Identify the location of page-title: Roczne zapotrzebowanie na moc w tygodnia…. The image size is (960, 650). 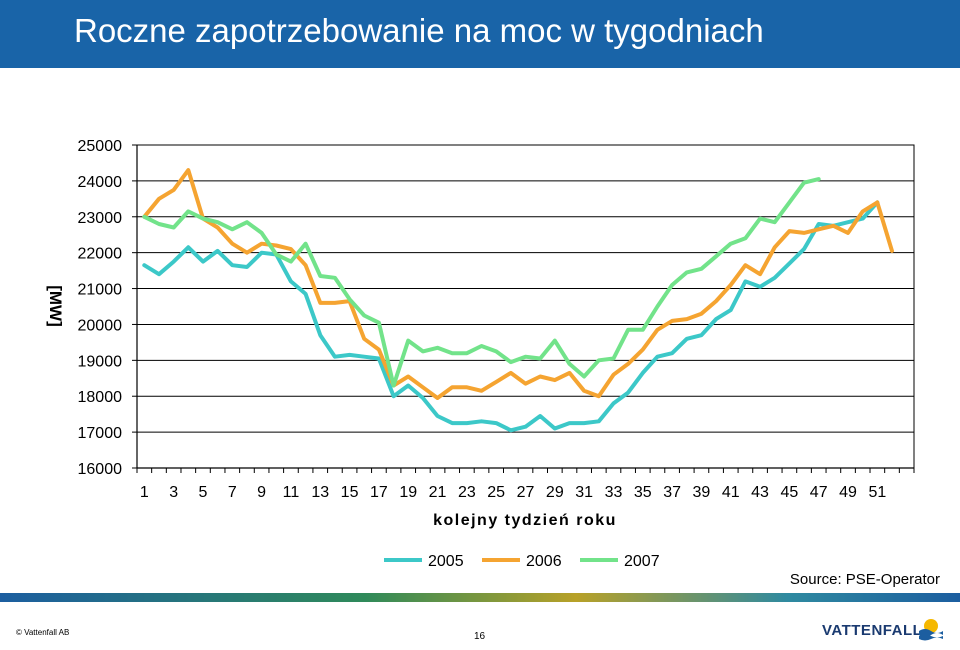
(419, 31).